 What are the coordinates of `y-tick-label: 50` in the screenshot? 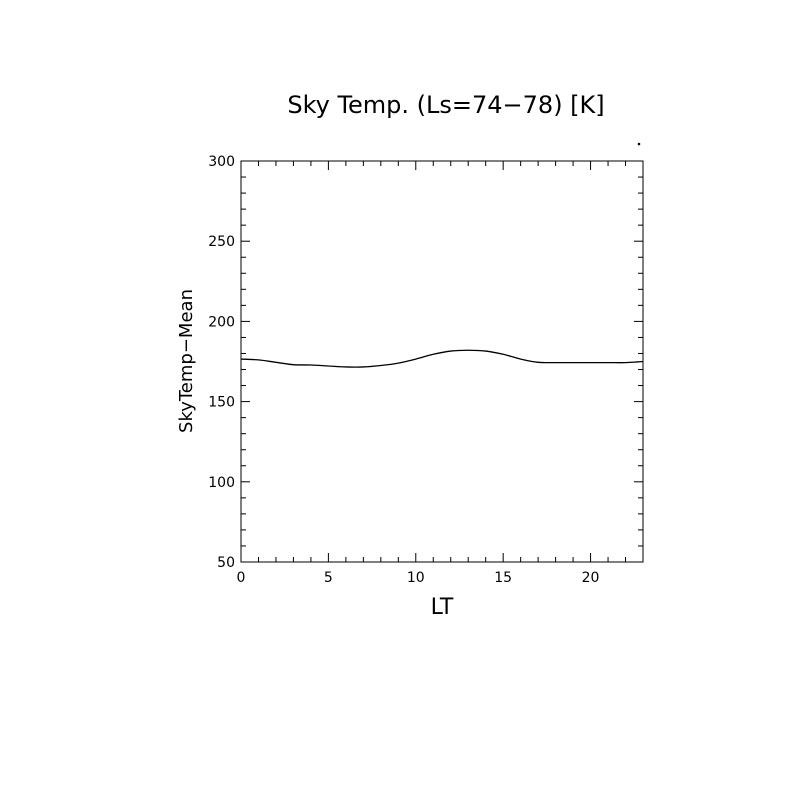 It's located at (226, 563).